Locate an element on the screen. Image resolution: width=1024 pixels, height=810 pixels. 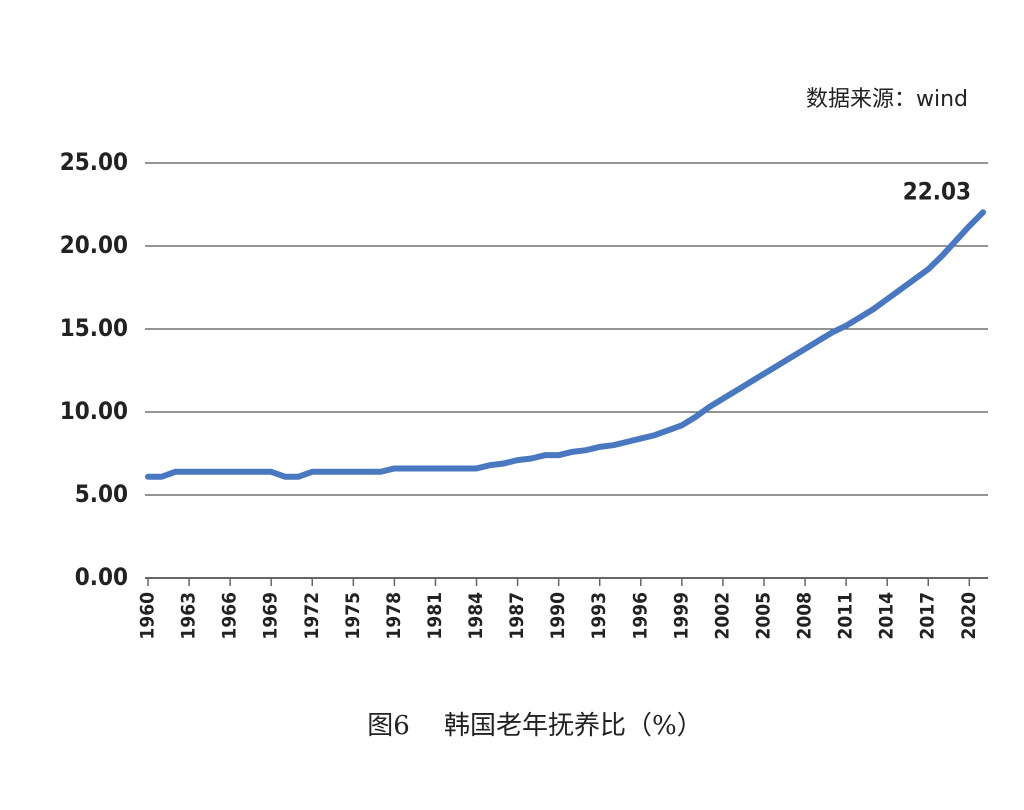
x-tick-label: 1972 is located at coordinates (312, 616).